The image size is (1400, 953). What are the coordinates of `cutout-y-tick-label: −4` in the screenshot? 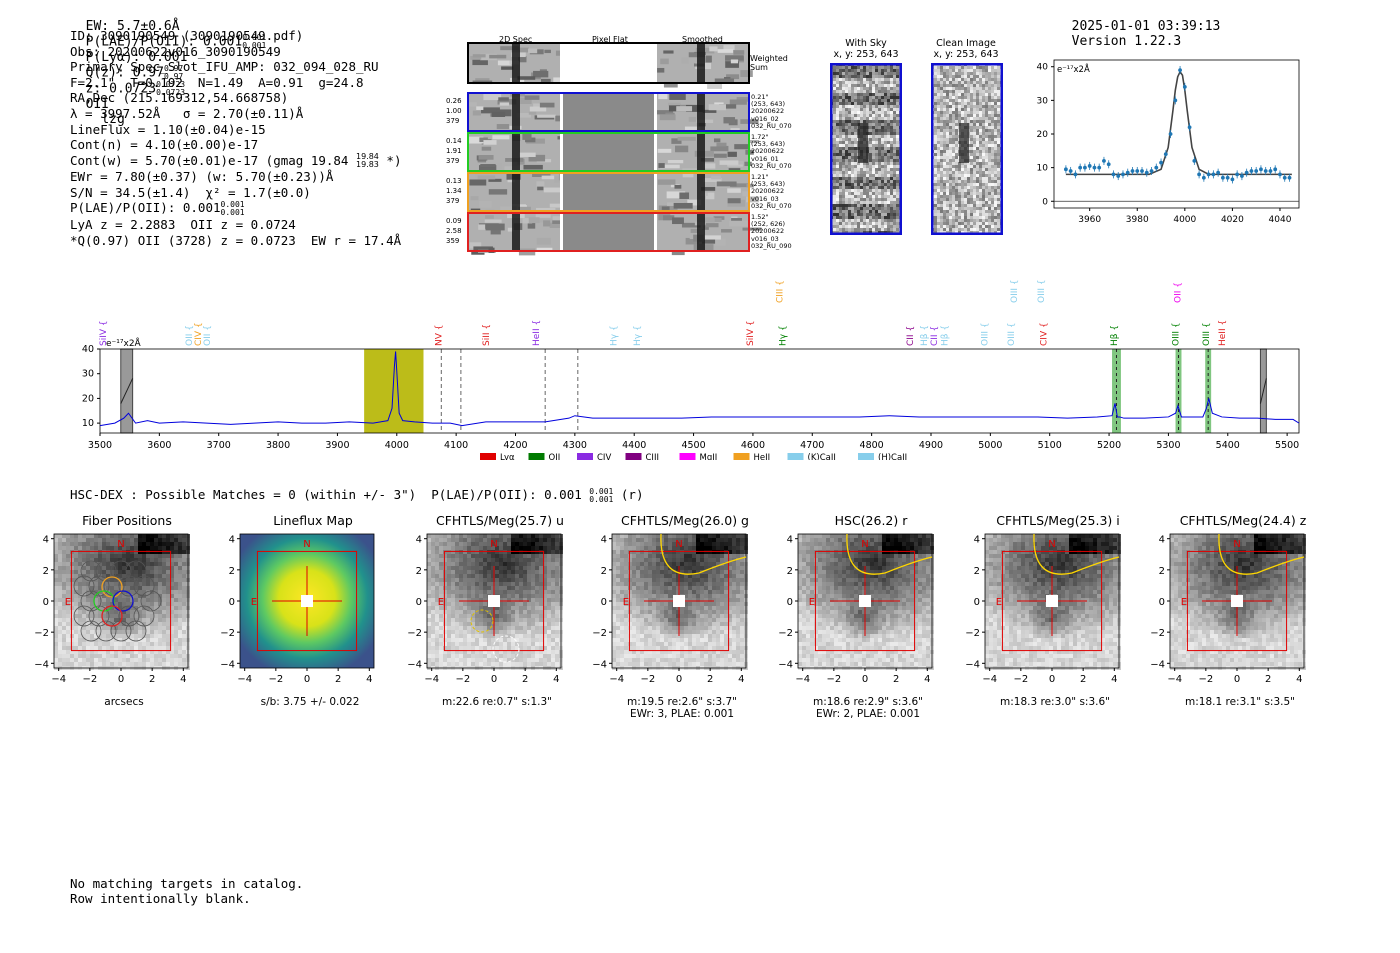 It's located at (41, 664).